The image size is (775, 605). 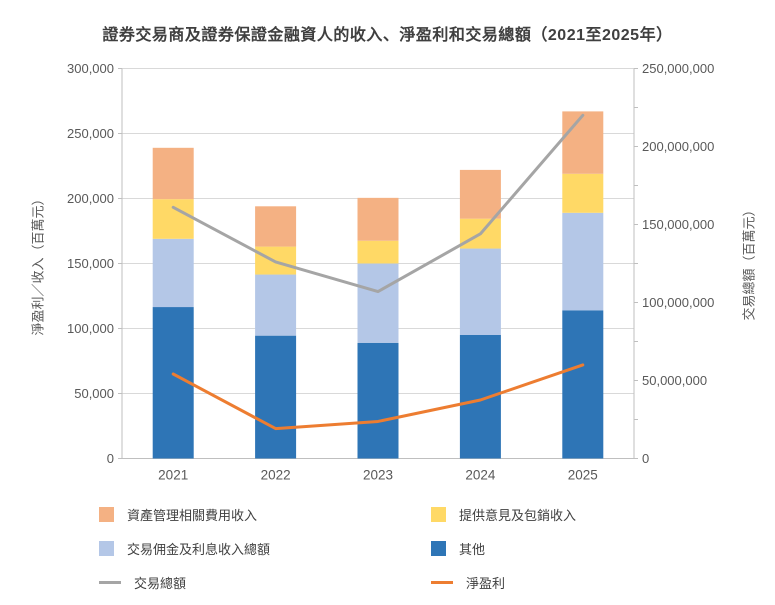 What do you see at coordinates (480, 475) in the screenshot?
I see `x-axis-label: 2024` at bounding box center [480, 475].